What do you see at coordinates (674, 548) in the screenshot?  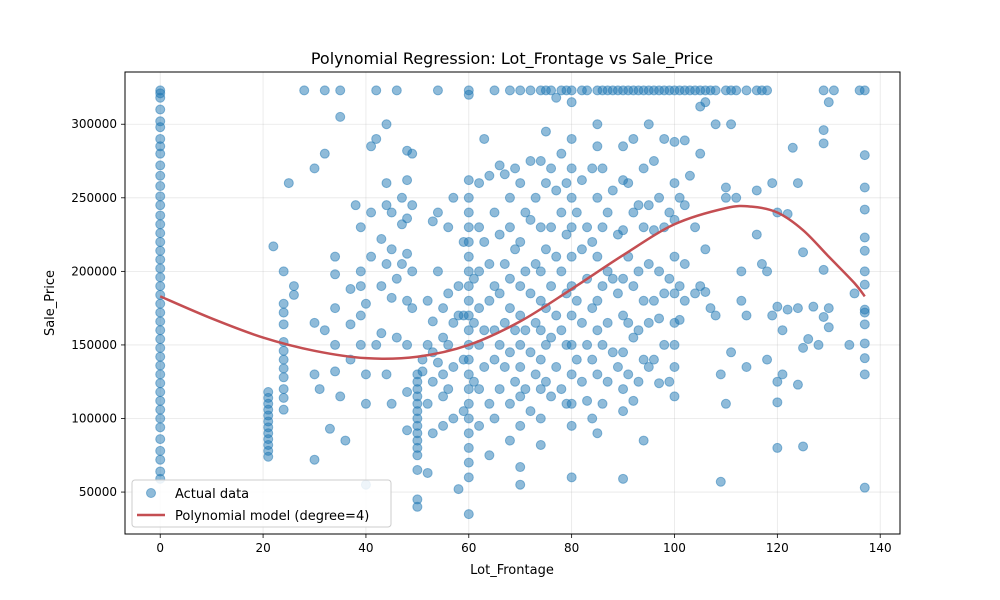 I see `x-tick-label: 100` at bounding box center [674, 548].